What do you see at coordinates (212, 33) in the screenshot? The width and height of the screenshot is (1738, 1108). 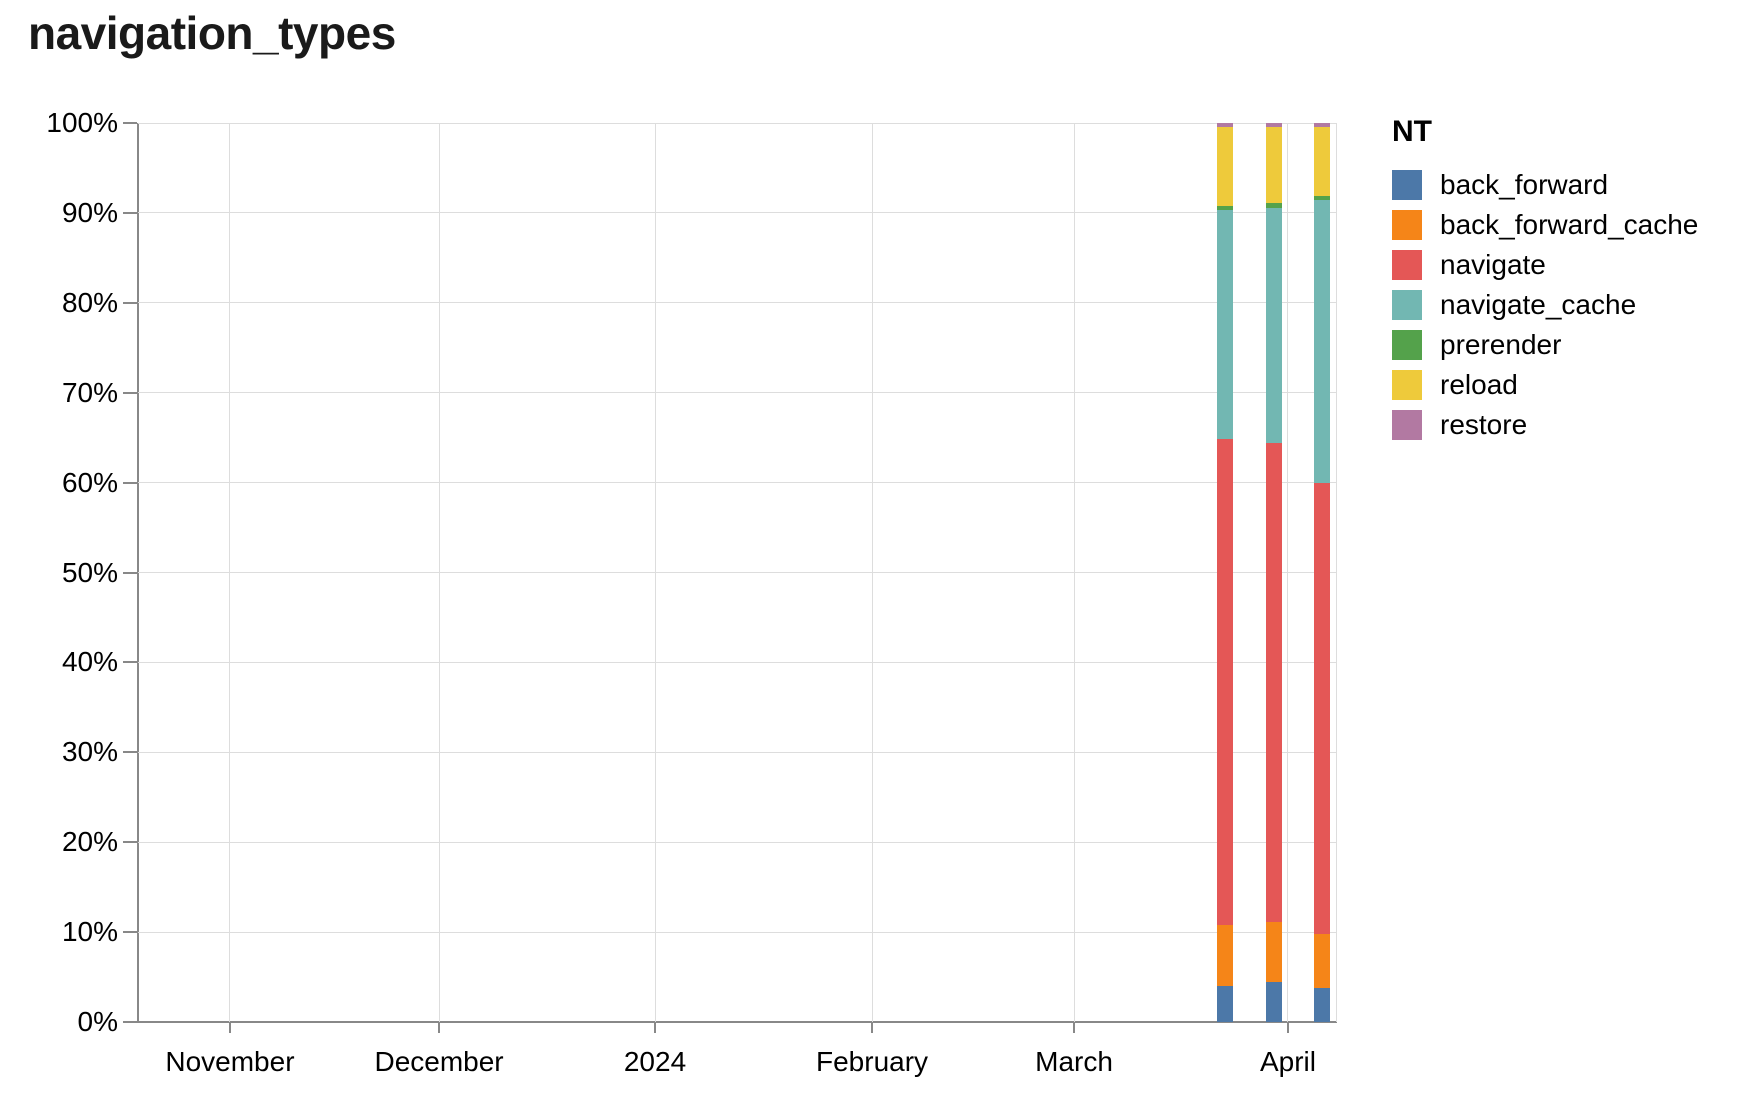 I see `chart-title: navigation_types` at bounding box center [212, 33].